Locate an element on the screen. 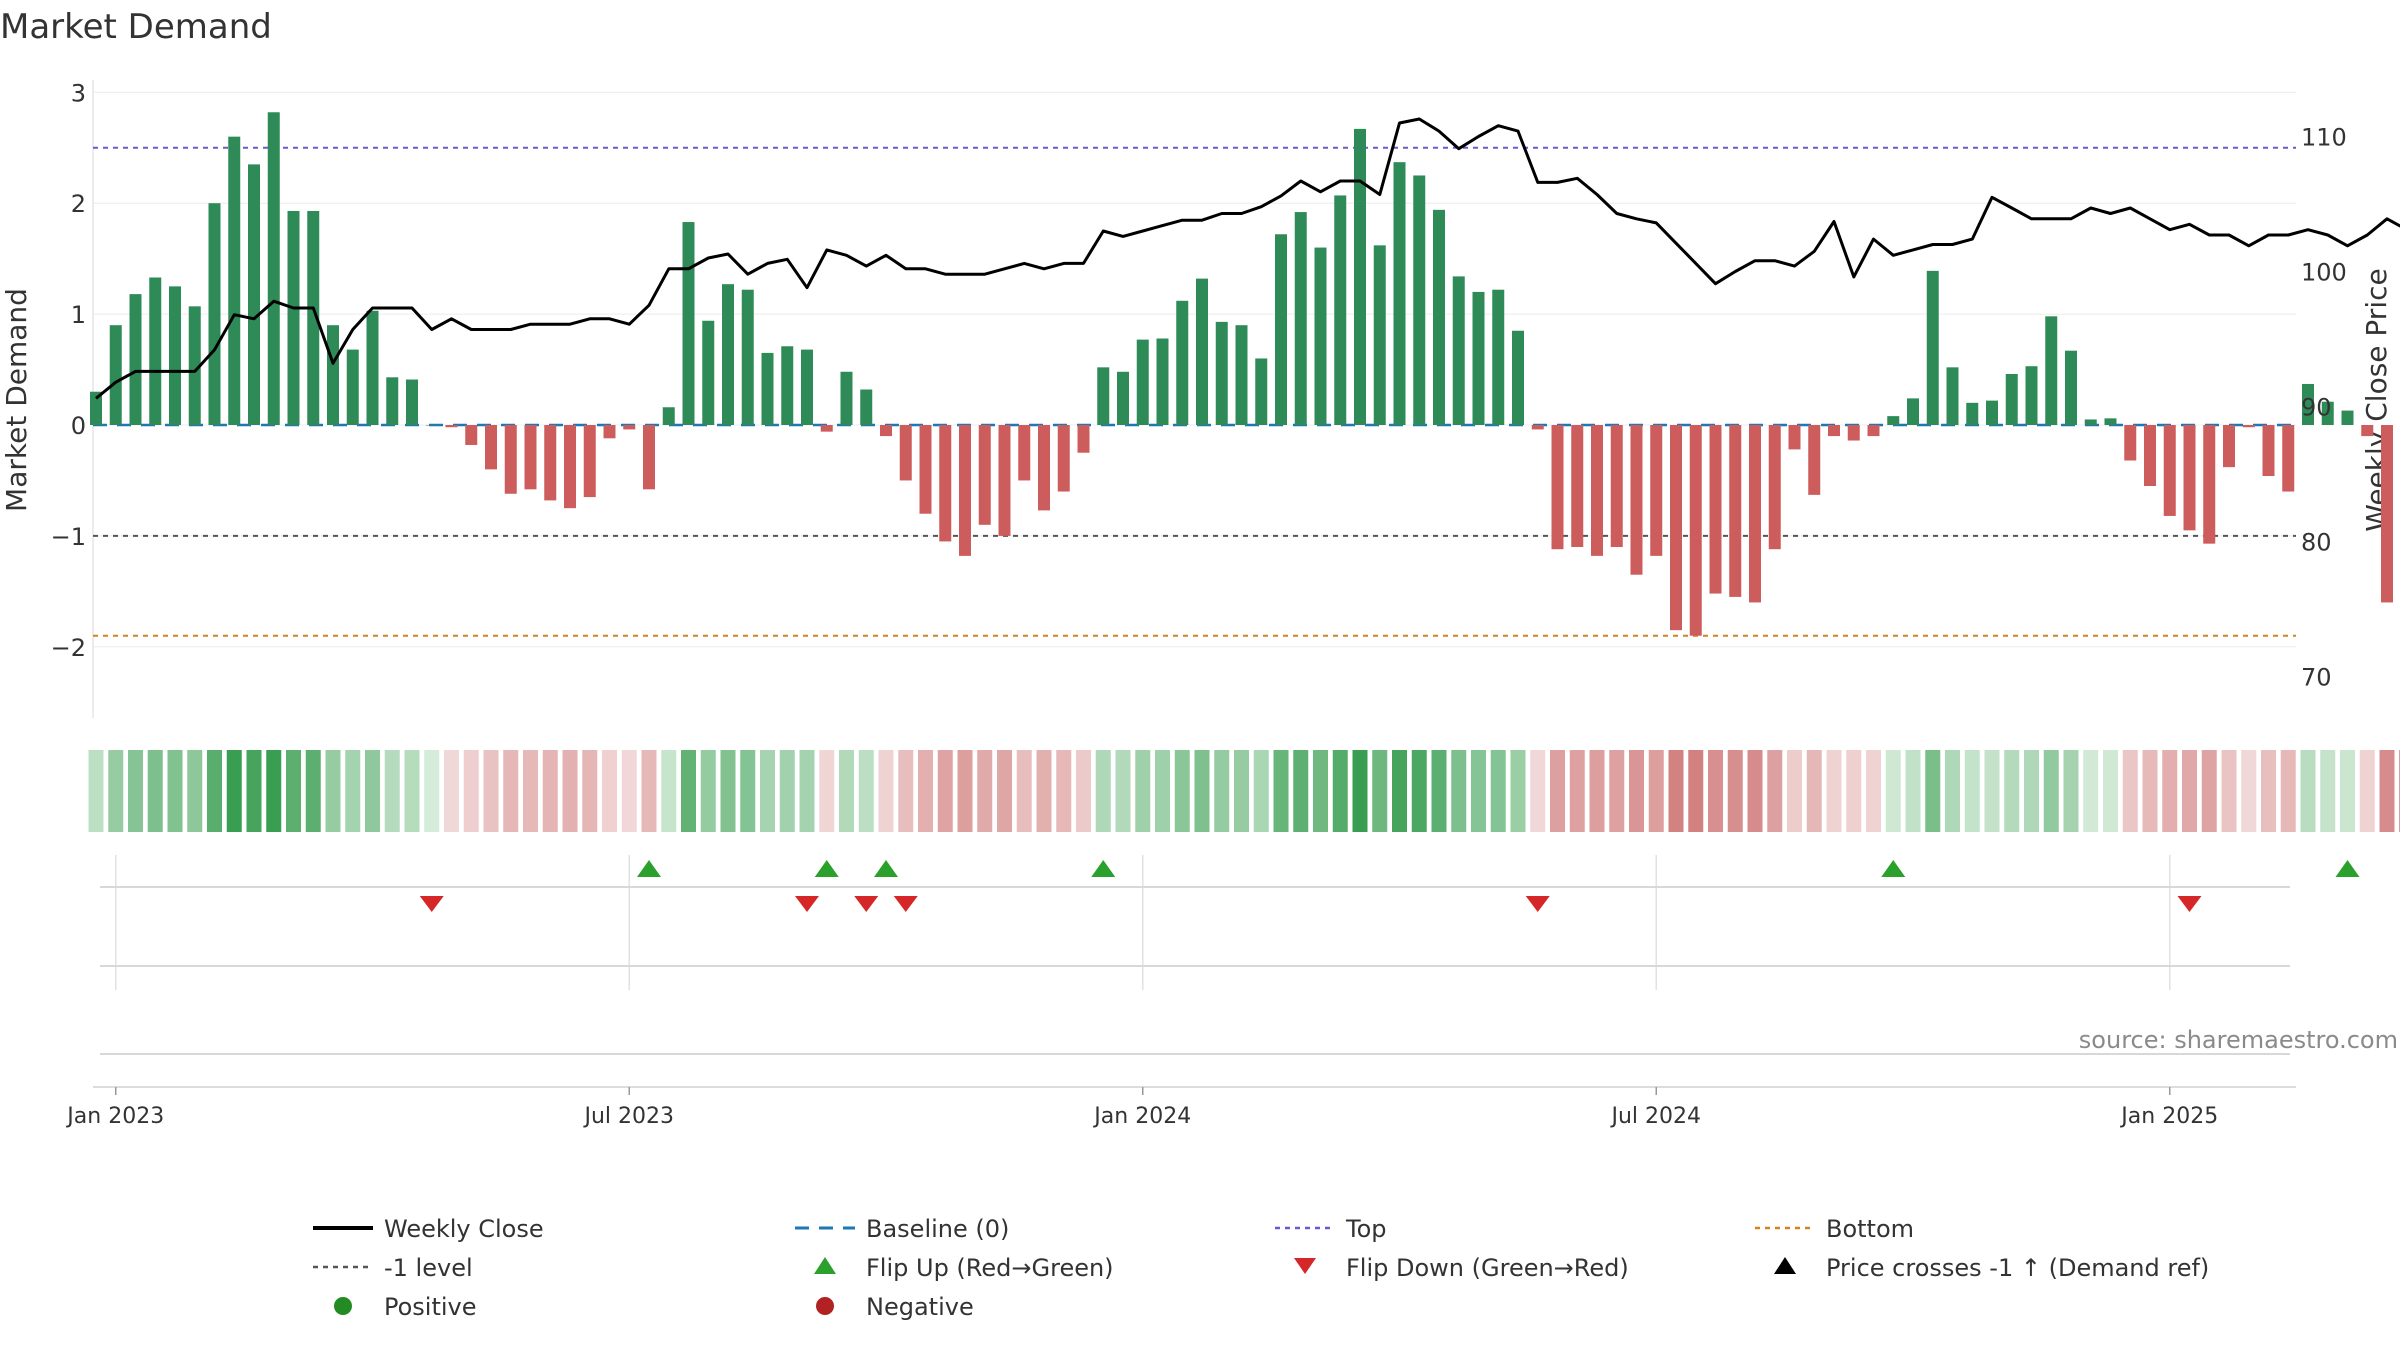 This screenshot has width=2400, height=1350. legend-positive-swatch is located at coordinates (343, 1306).